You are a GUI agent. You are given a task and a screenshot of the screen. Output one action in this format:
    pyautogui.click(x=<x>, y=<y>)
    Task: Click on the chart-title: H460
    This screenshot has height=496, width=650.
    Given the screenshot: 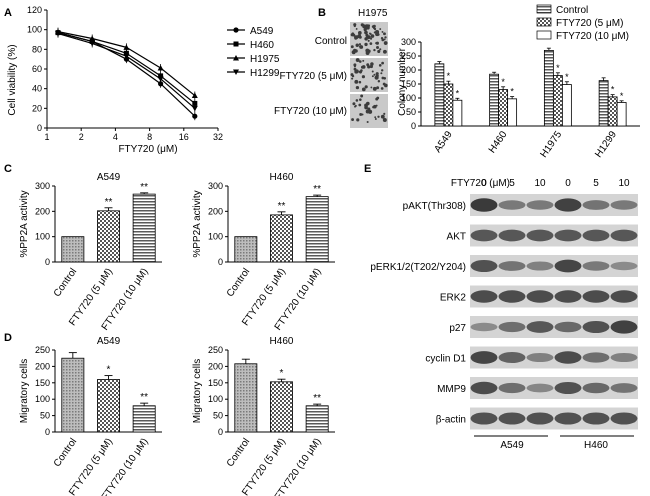 What is the action you would take?
    pyautogui.click(x=282, y=341)
    